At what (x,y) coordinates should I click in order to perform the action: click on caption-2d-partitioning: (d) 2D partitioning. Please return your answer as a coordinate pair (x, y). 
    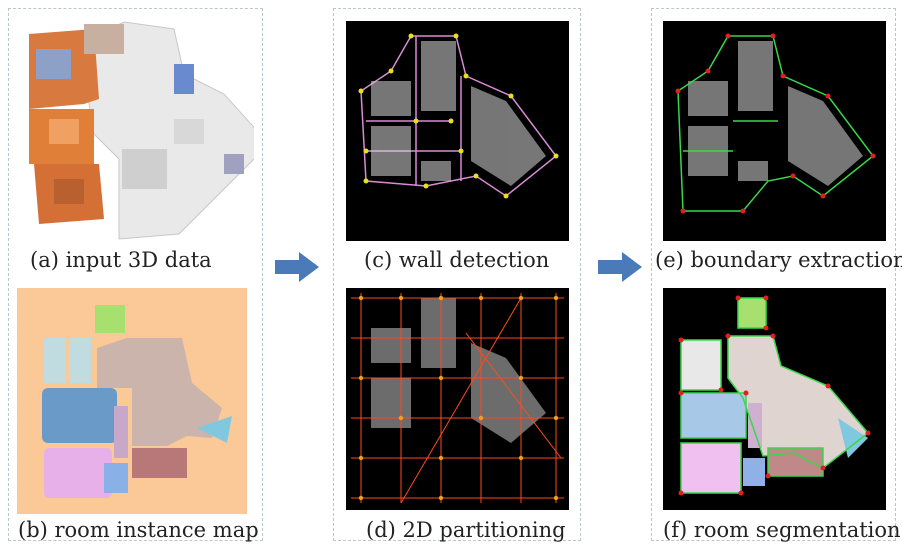
    Looking at the image, I should click on (466, 530).